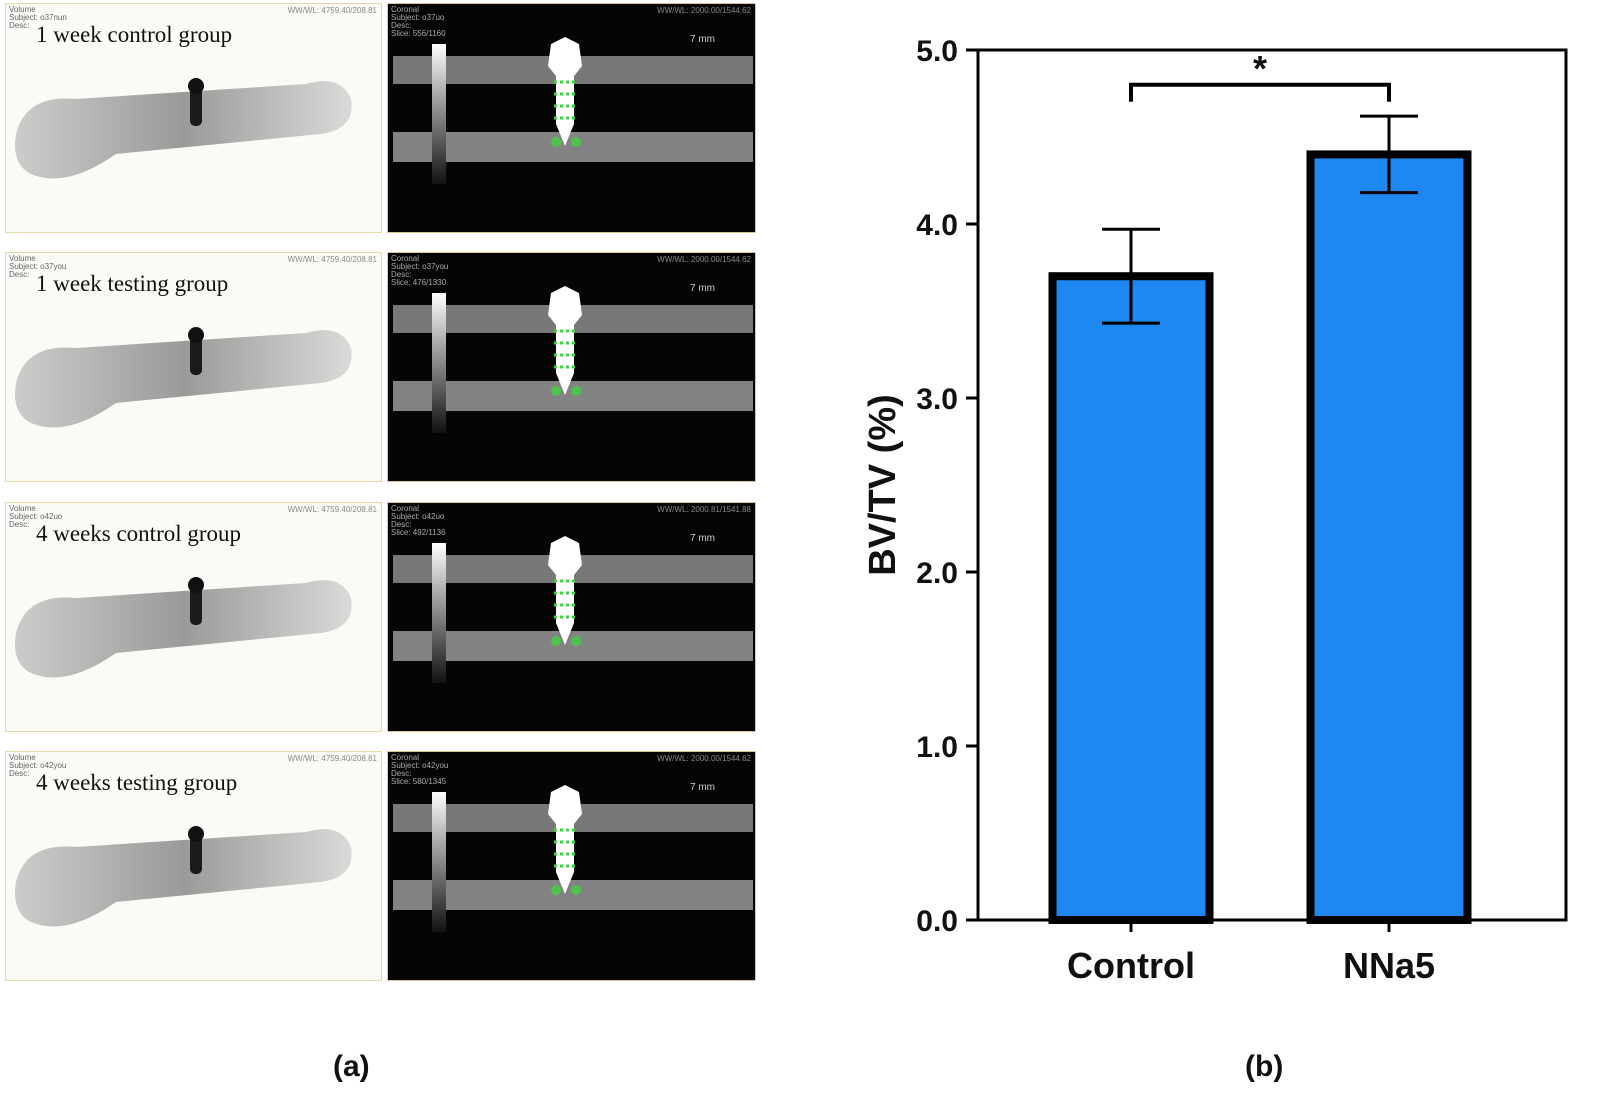  I want to click on x-category-label: Control, so click(1131, 965).